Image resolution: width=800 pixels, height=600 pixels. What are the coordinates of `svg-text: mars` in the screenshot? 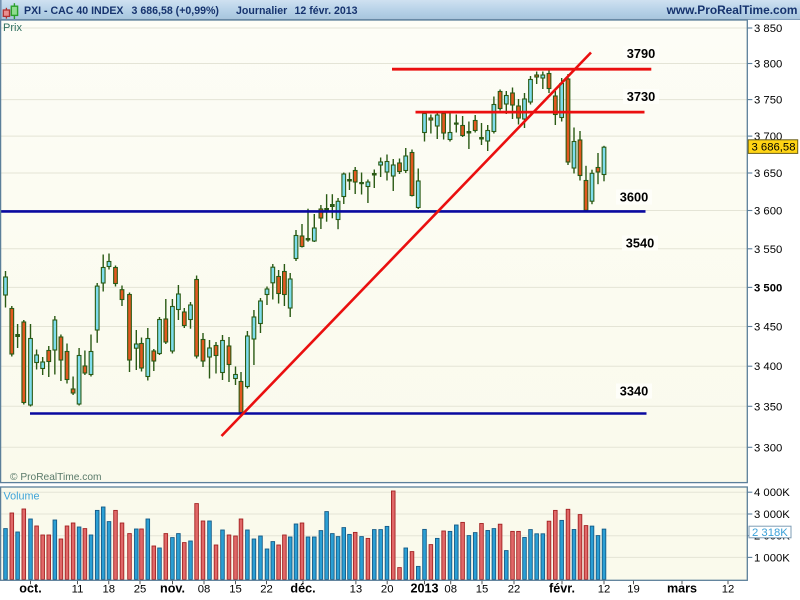 It's located at (682, 588).